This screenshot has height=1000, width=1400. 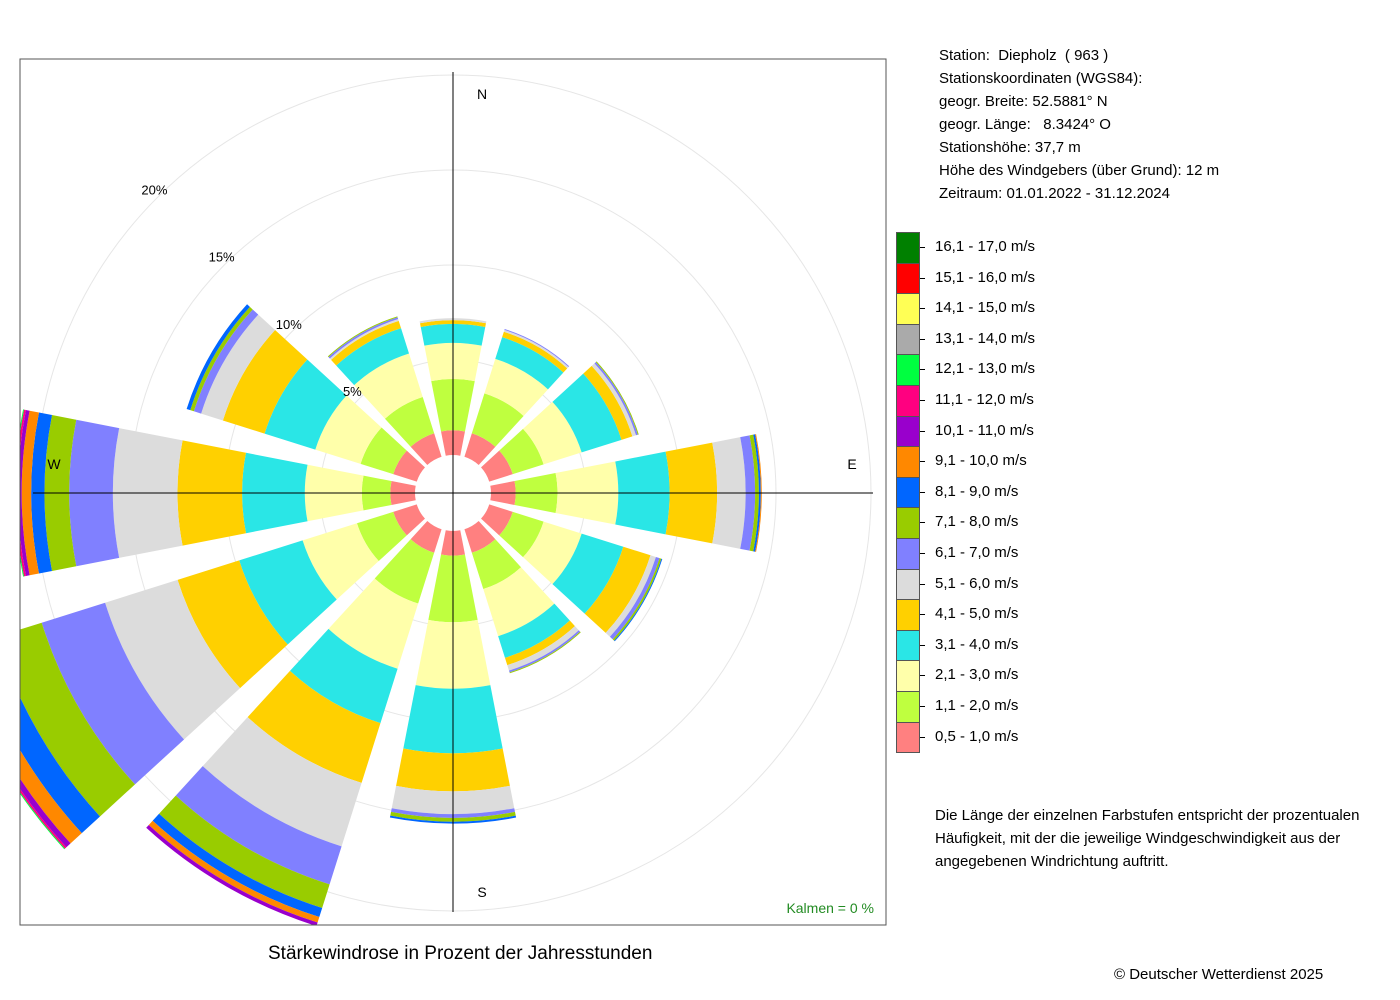 What do you see at coordinates (1079, 170) in the screenshot?
I see `sensor-height: Höhe des Windgebers (über Grund): 12 m` at bounding box center [1079, 170].